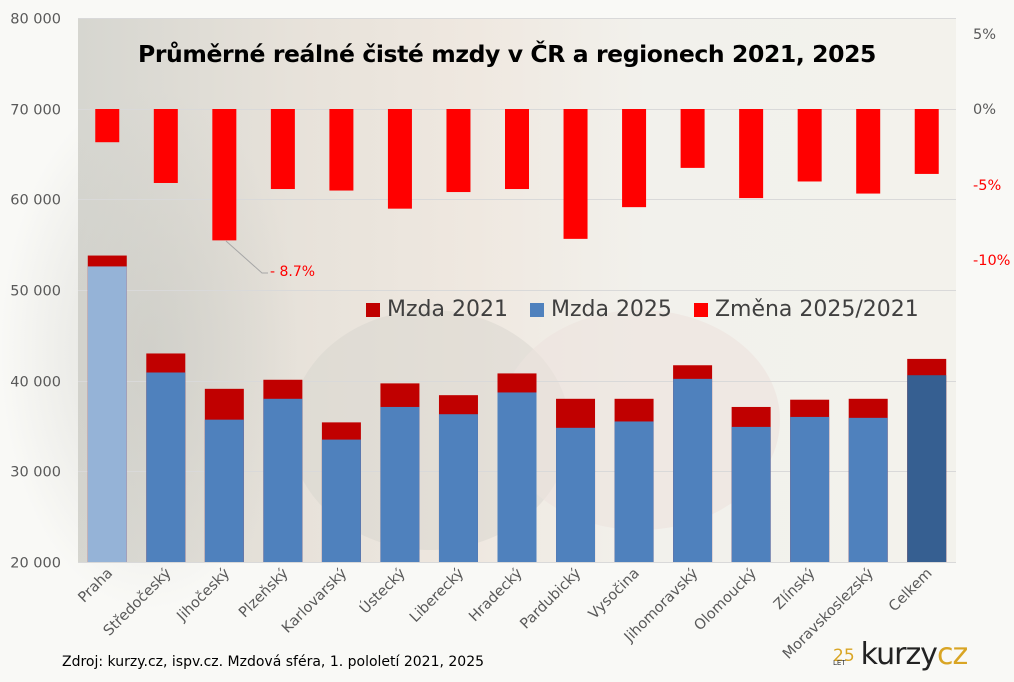 This screenshot has height=682, width=1014. I want to click on left-tick-label: 40 000, so click(35, 383).